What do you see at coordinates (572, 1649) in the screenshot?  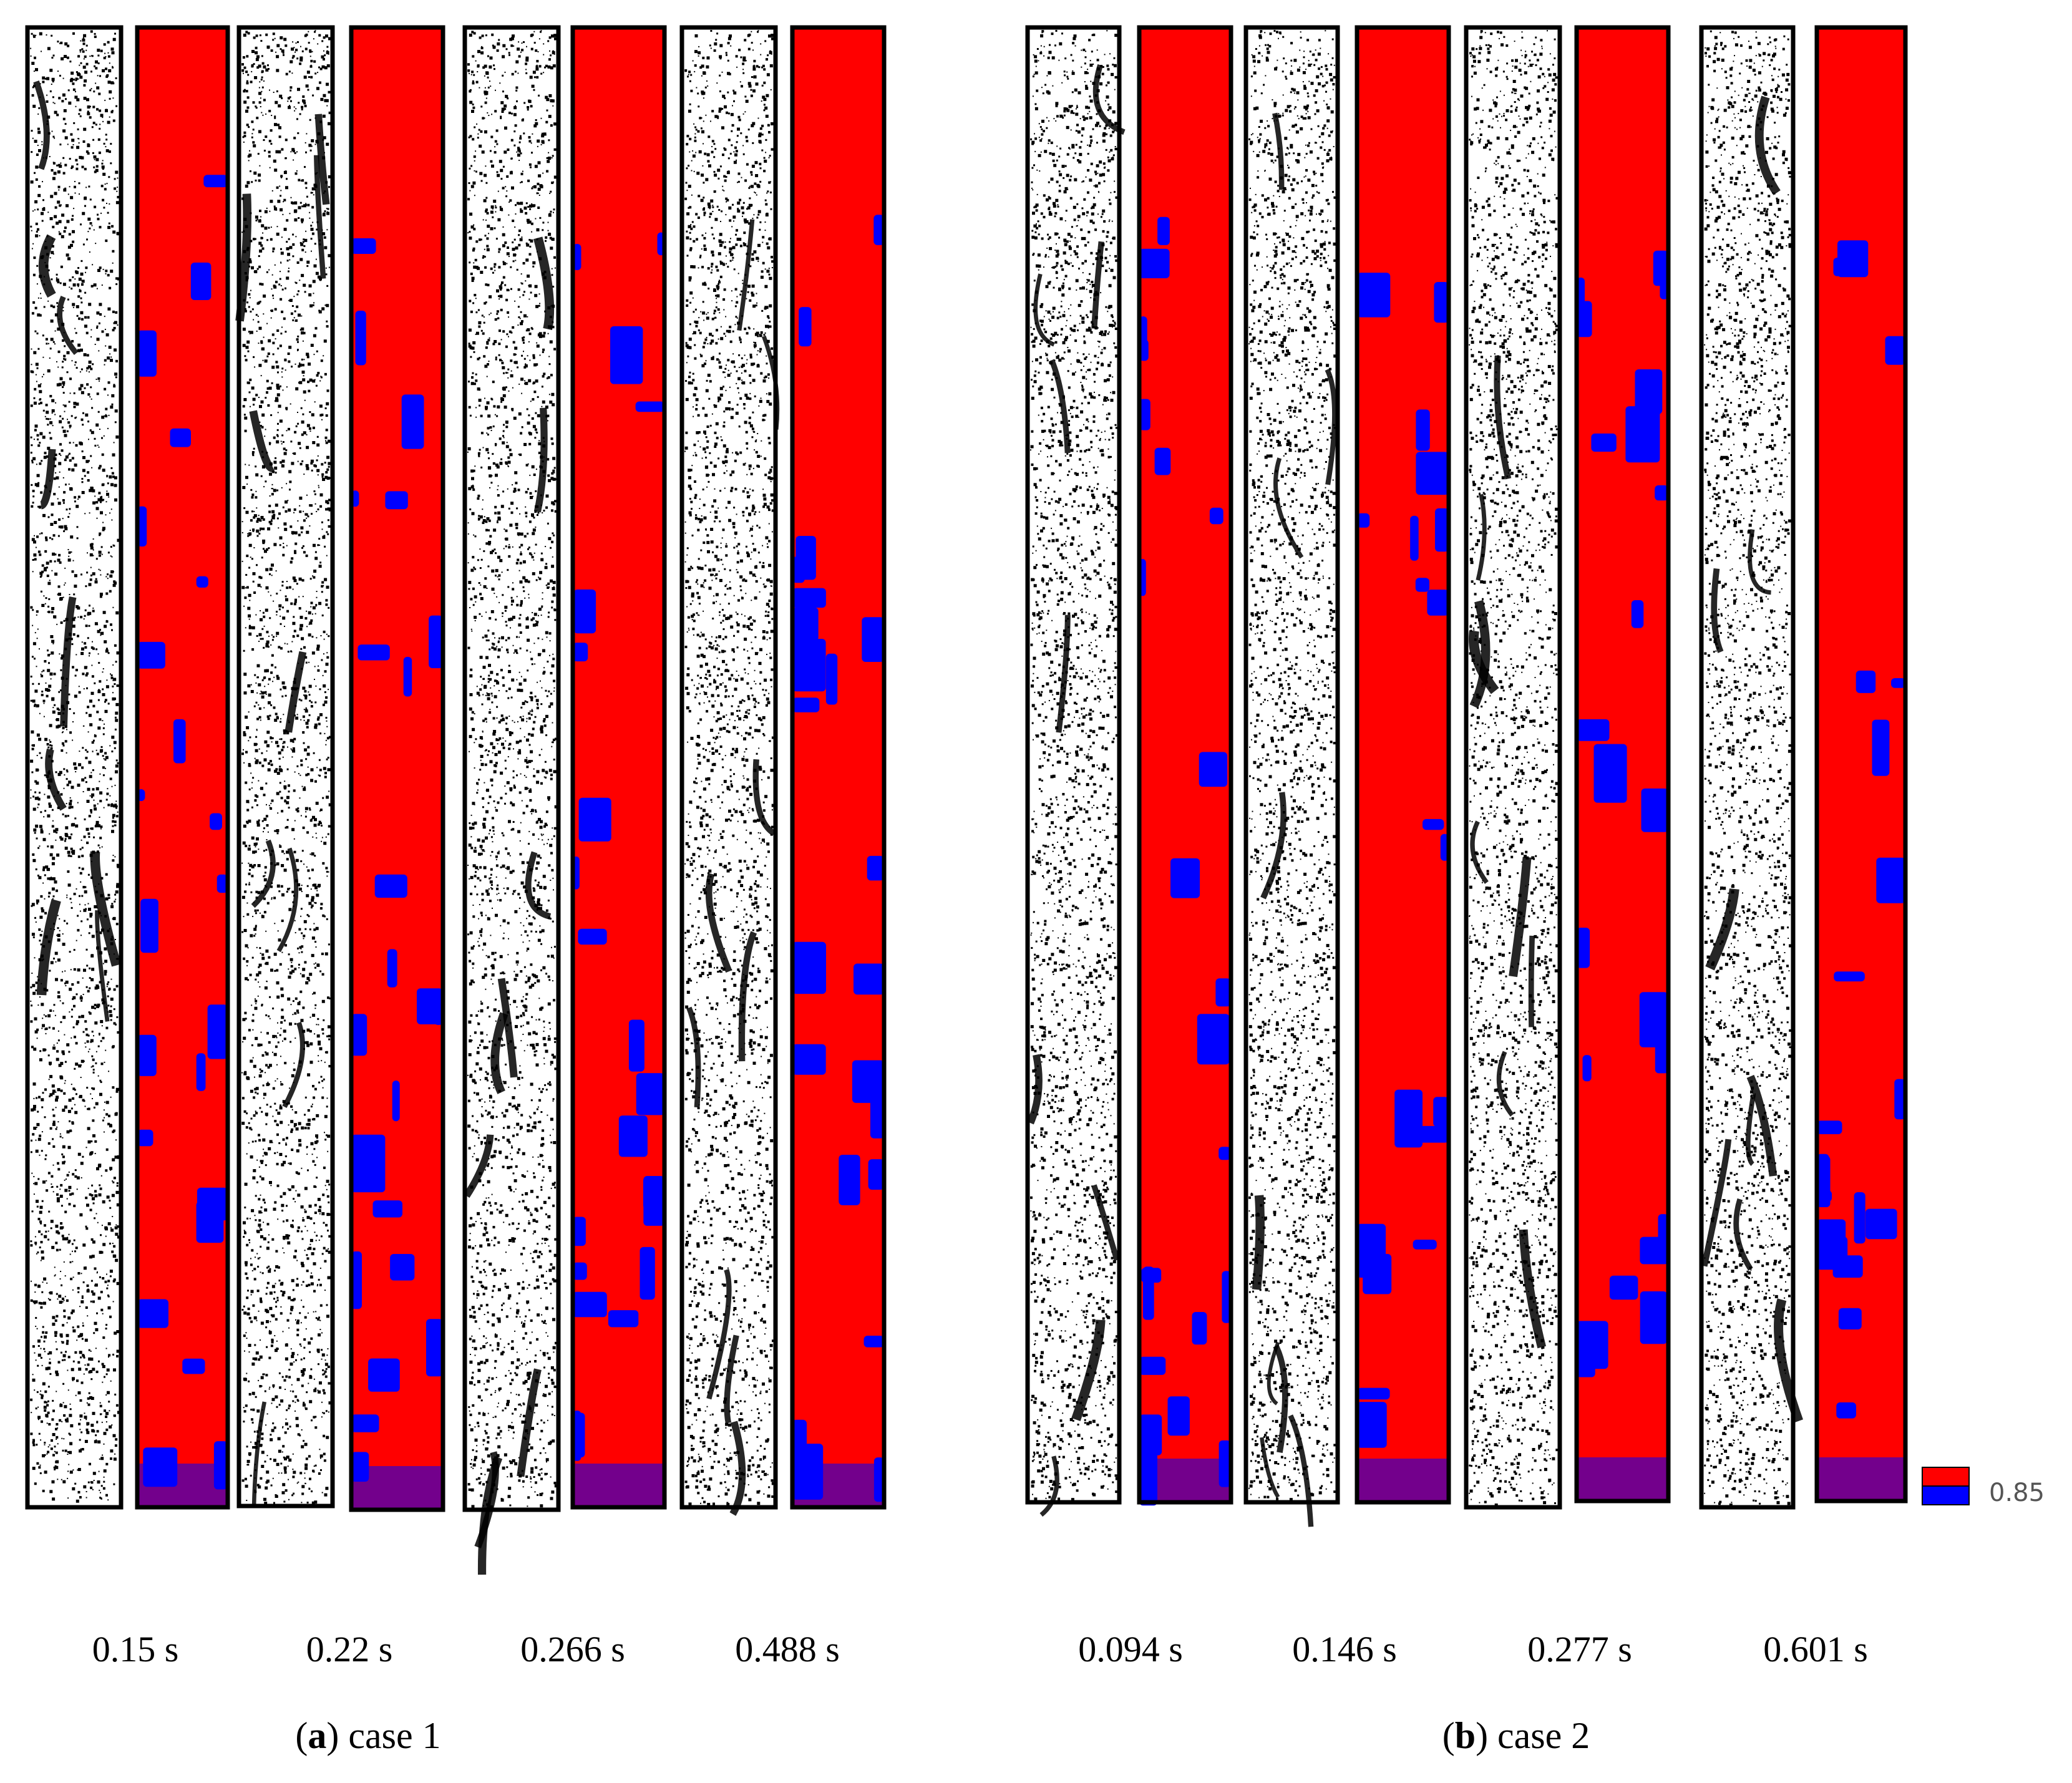 I see `time-label-a-3: 0.266 s` at bounding box center [572, 1649].